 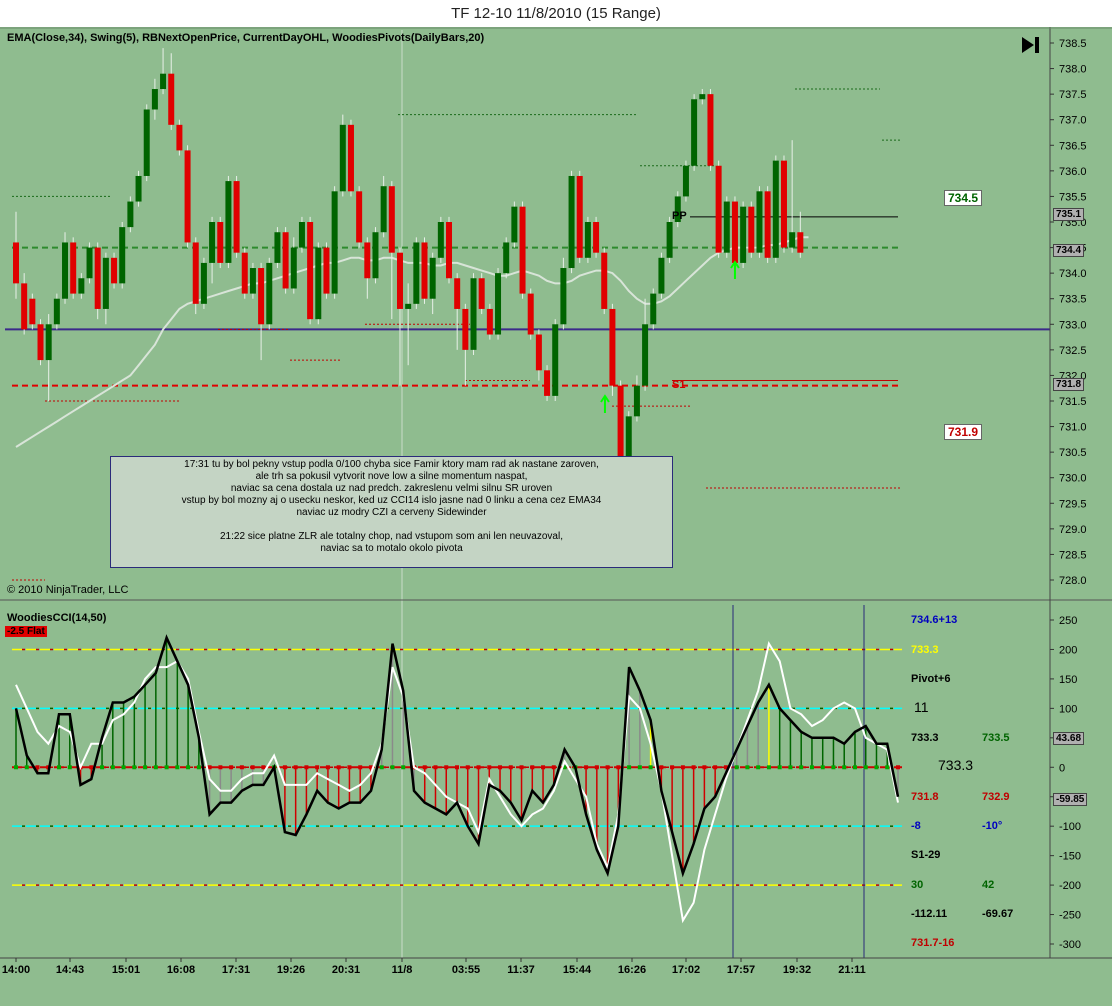 What do you see at coordinates (632, 970) in the screenshot?
I see `time-tick-label: 16:26` at bounding box center [632, 970].